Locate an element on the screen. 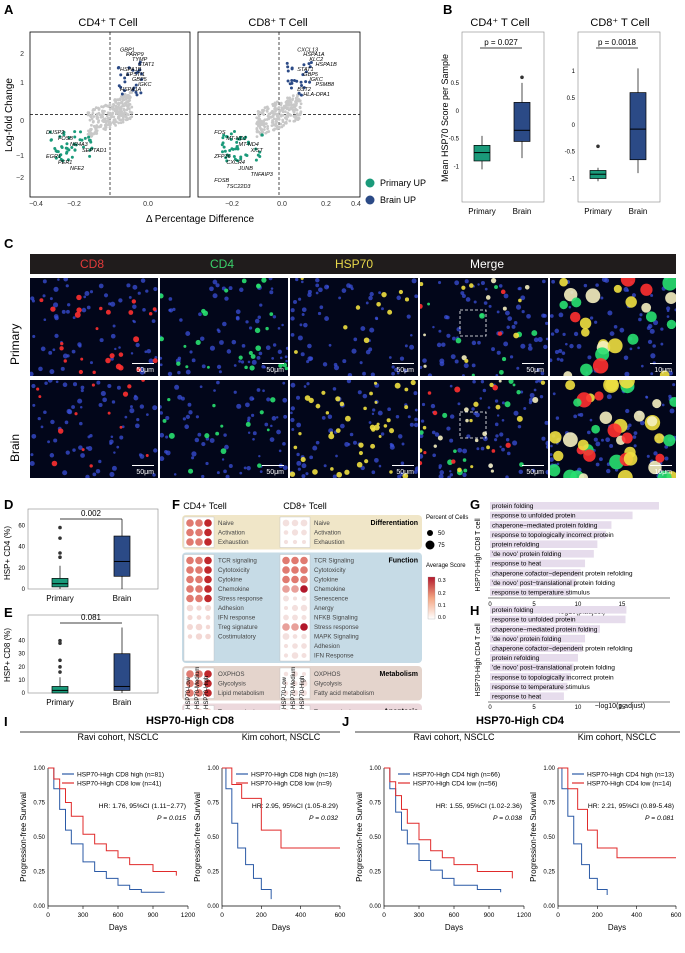  dotplot-row-label: OXPHOS is located at coordinates (231, 674).